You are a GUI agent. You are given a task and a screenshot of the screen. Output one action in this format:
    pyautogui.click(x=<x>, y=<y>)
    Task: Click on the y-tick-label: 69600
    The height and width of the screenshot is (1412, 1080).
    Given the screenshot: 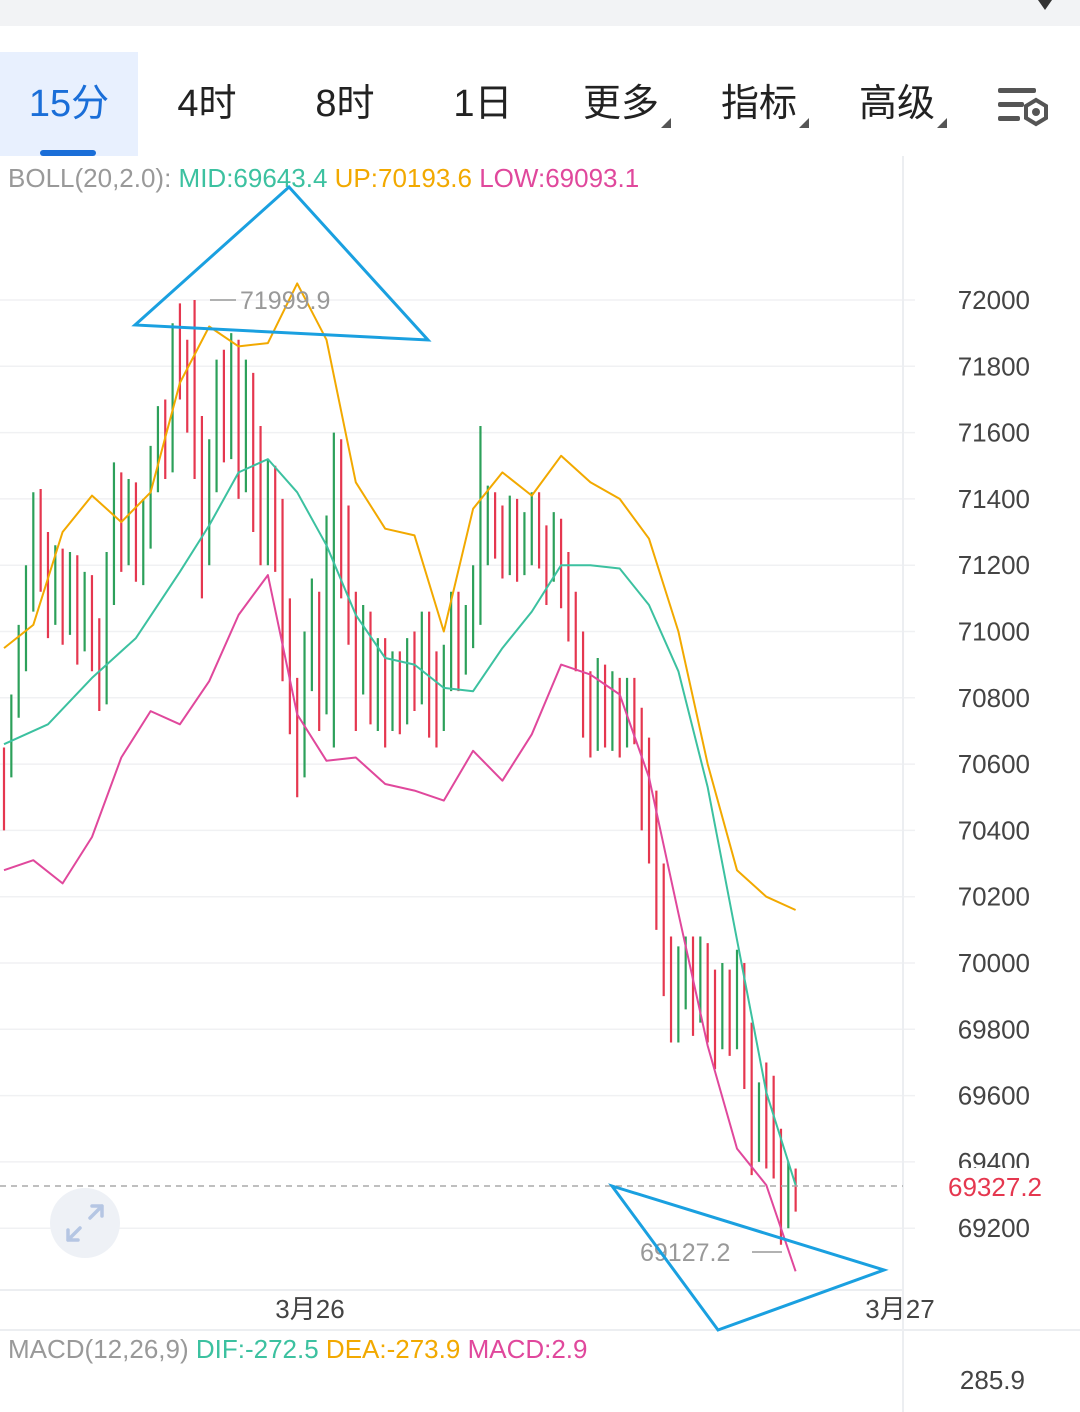 What is the action you would take?
    pyautogui.click(x=994, y=1096)
    